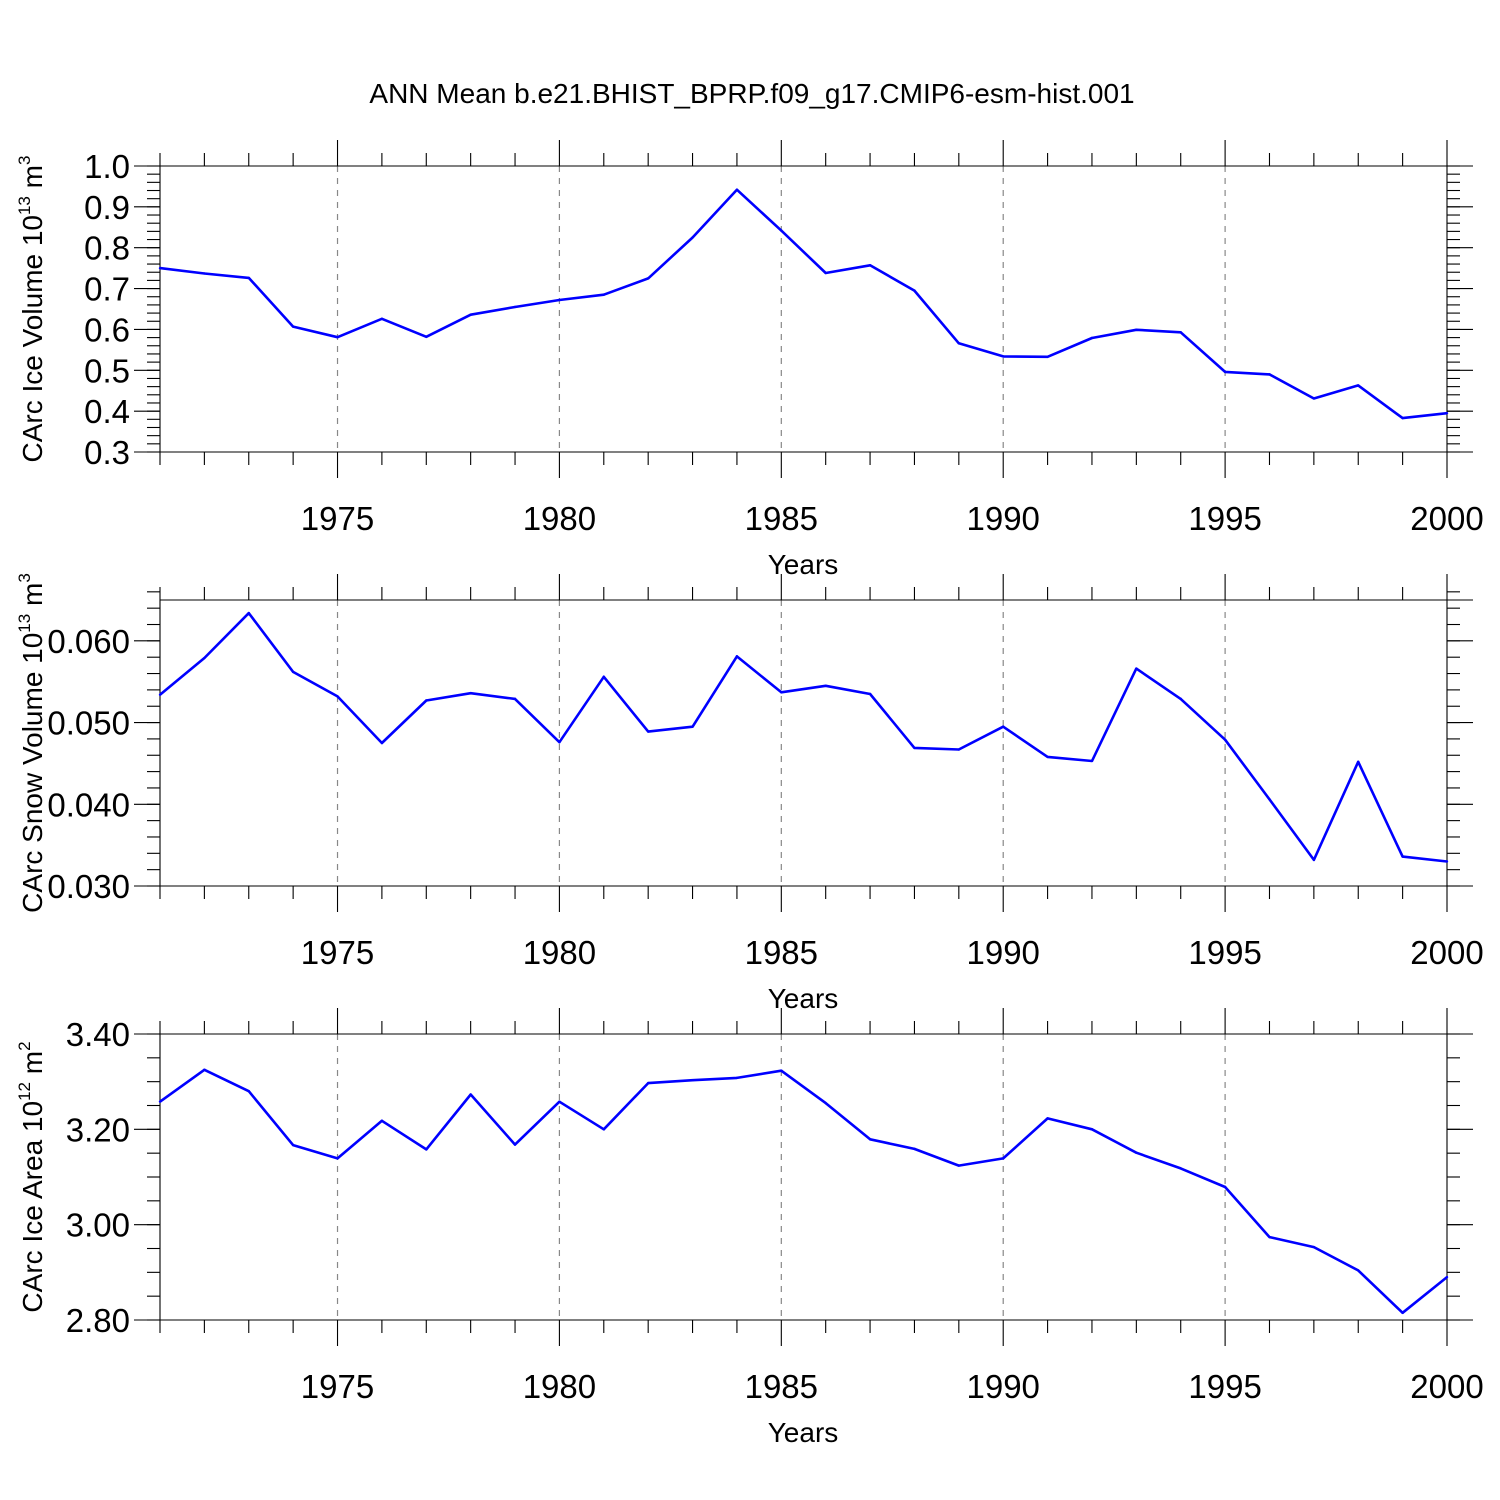 The width and height of the screenshot is (1500, 1500). Describe the element at coordinates (98, 1320) in the screenshot. I see `y-tick-label: 2.80` at that location.